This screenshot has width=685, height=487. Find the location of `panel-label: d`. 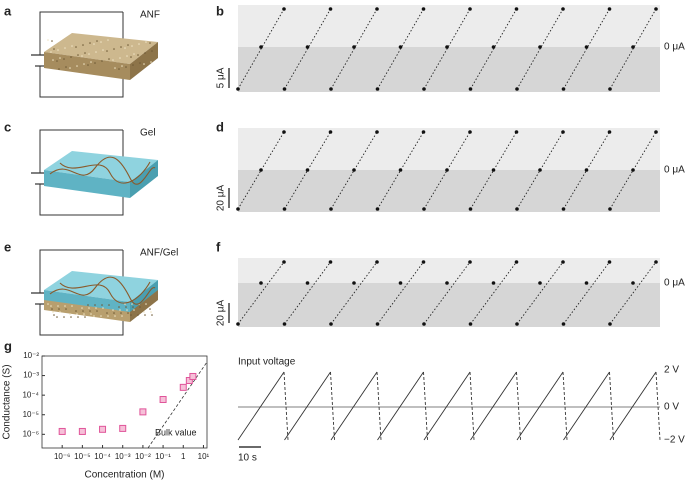

panel-label: d is located at coordinates (220, 126).